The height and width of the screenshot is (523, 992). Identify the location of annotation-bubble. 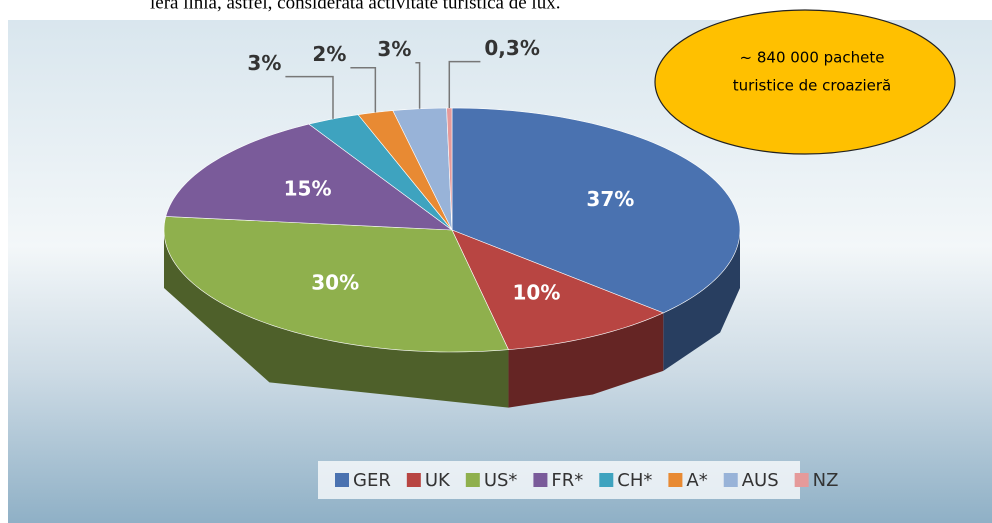
(805, 82).